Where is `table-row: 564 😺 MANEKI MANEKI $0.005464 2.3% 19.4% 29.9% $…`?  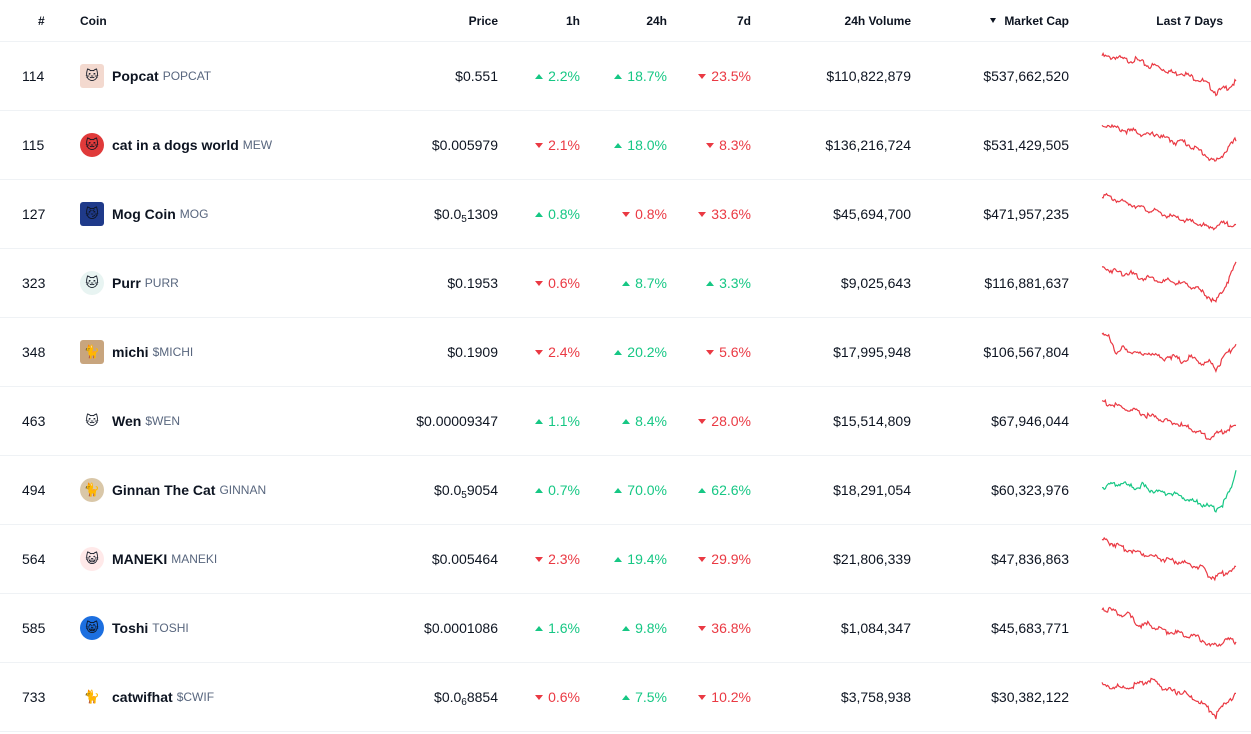
table-row: 564 😺 MANEKI MANEKI $0.005464 2.3% 19.4% 29.9% $… is located at coordinates (625, 559).